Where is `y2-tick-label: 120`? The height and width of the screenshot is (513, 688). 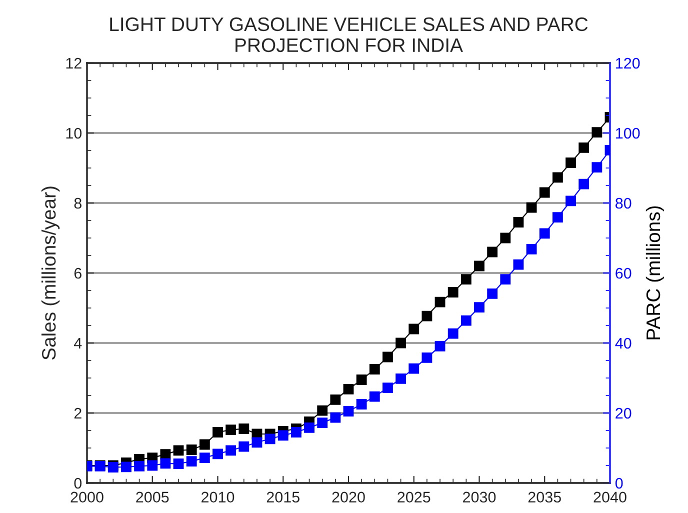
y2-tick-label: 120 is located at coordinates (628, 63).